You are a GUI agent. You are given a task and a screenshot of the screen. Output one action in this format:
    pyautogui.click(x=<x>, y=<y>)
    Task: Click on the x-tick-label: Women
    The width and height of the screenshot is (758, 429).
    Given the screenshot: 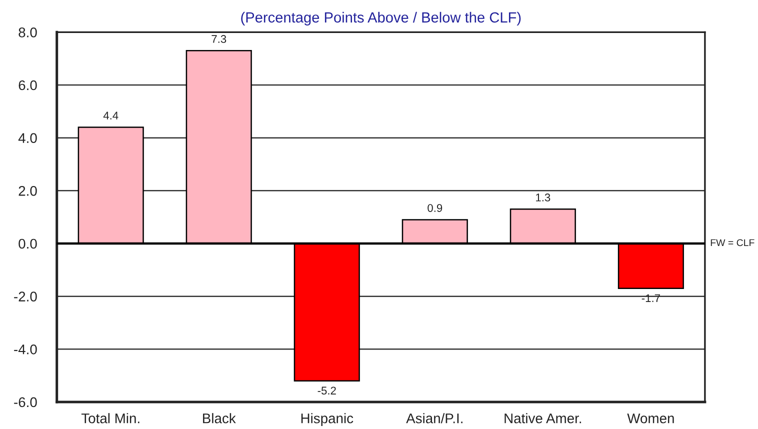 What is the action you would take?
    pyautogui.click(x=650, y=419)
    